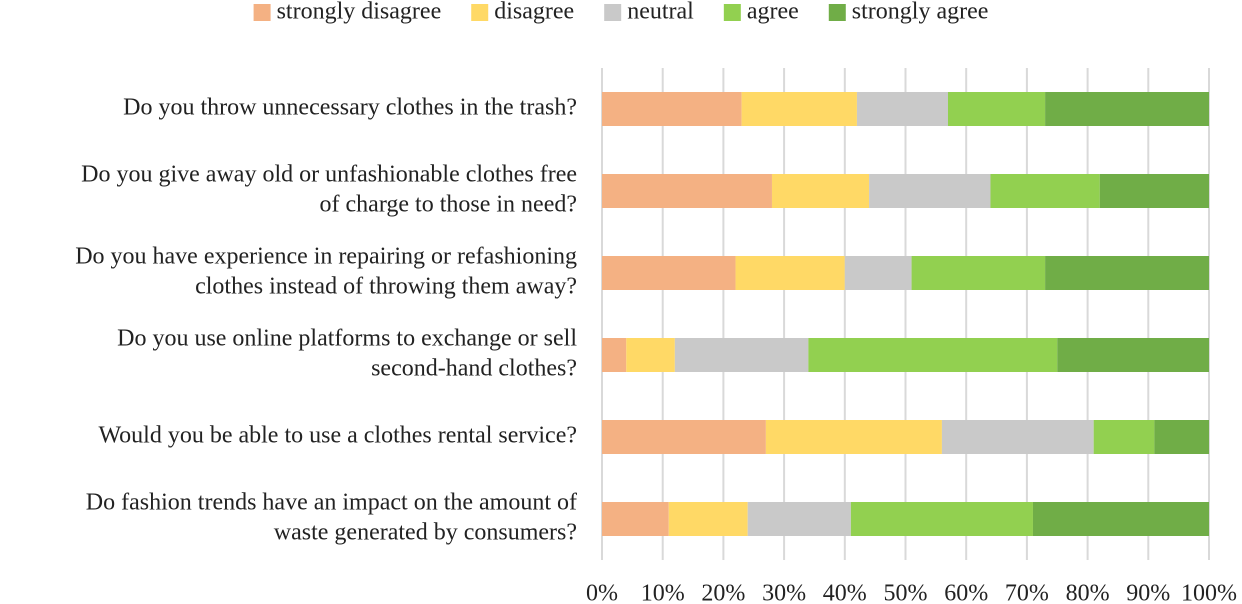 This screenshot has height=604, width=1242. Describe the element at coordinates (663, 592) in the screenshot. I see `x-tick-label: 10%` at that location.